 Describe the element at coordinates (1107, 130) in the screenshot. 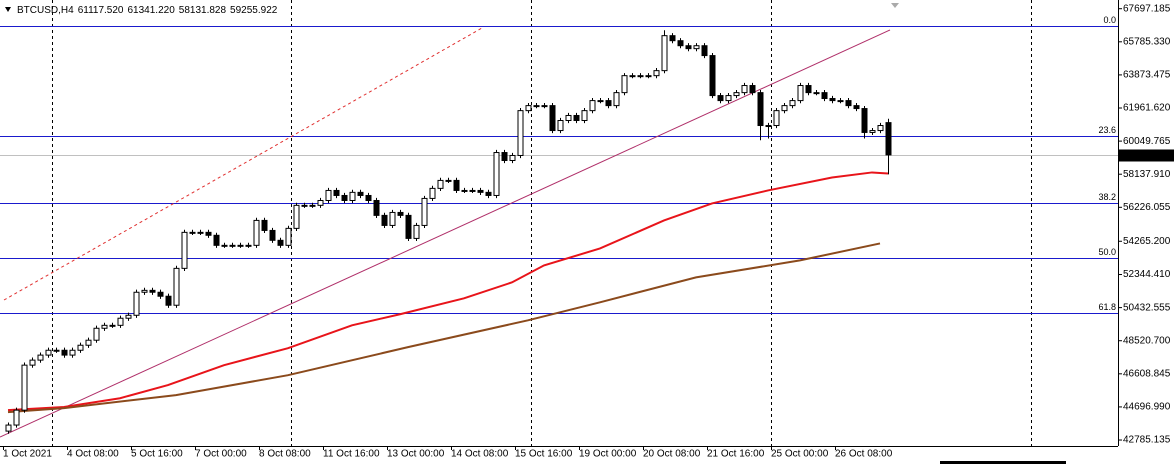

I see `fib-level-label: 23.6` at that location.